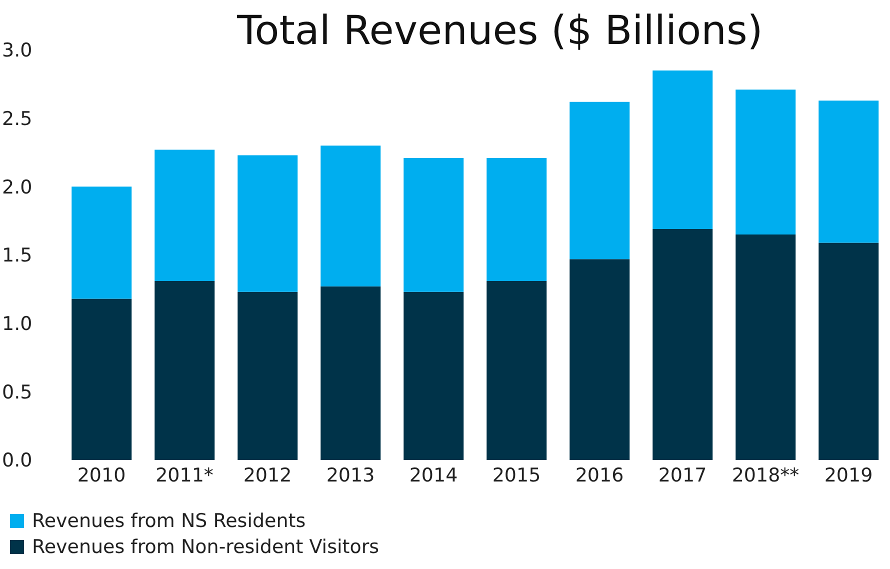 The height and width of the screenshot is (569, 890). Describe the element at coordinates (682, 475) in the screenshot. I see `x-tick-label: 2017` at that location.